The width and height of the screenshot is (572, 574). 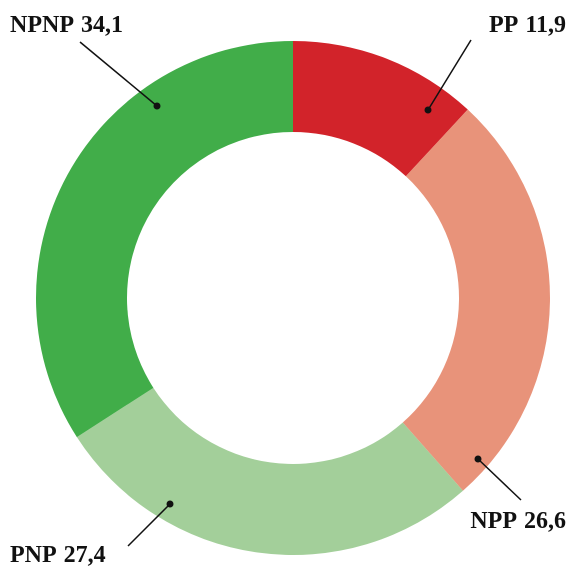 I want to click on value-label: 34,1, so click(x=102, y=25).